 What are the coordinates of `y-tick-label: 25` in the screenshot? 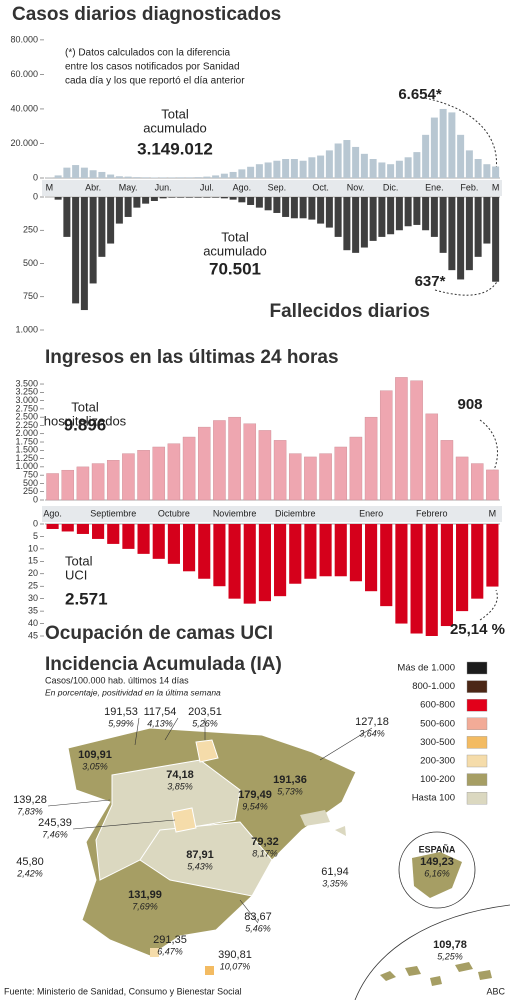 It's located at (33, 586).